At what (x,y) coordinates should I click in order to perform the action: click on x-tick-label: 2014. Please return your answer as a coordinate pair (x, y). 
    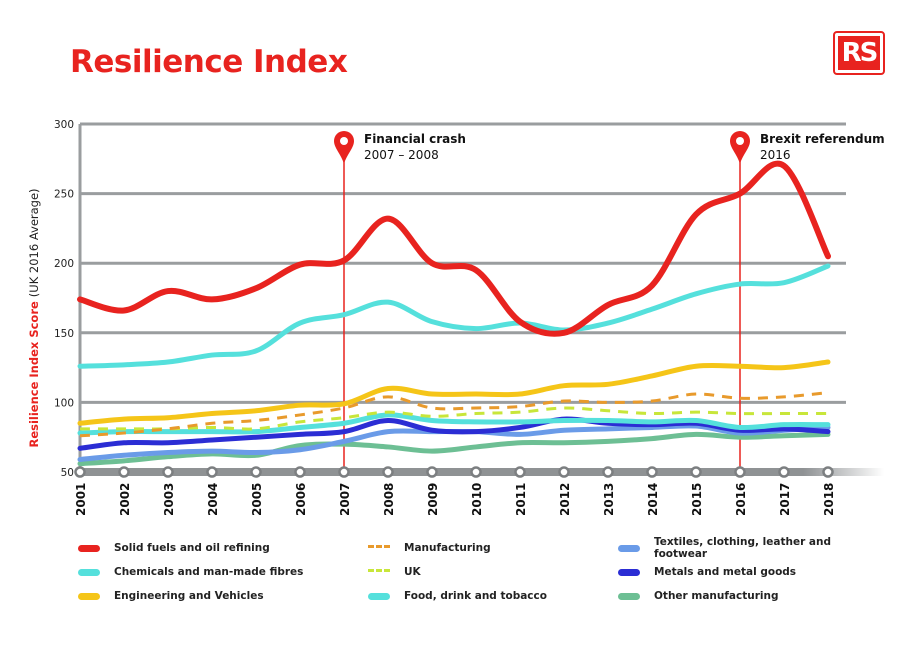
    Looking at the image, I should click on (653, 499).